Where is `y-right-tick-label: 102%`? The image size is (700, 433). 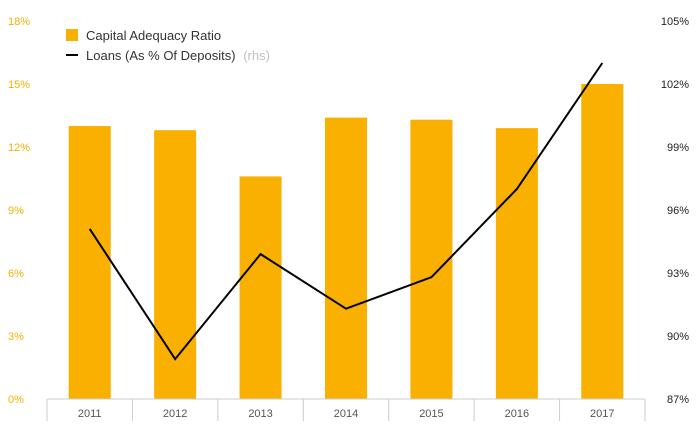 y-right-tick-label: 102% is located at coordinates (675, 85).